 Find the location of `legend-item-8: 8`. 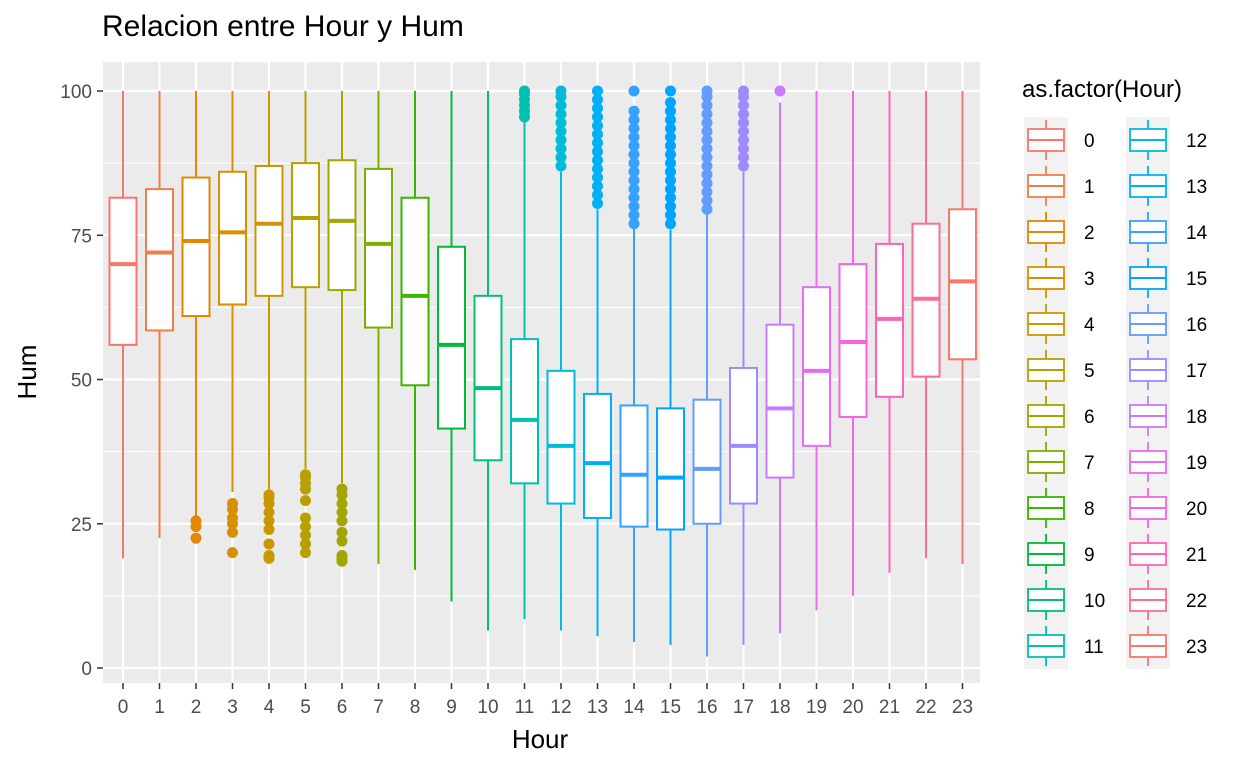

legend-item-8: 8 is located at coordinates (1059, 508).